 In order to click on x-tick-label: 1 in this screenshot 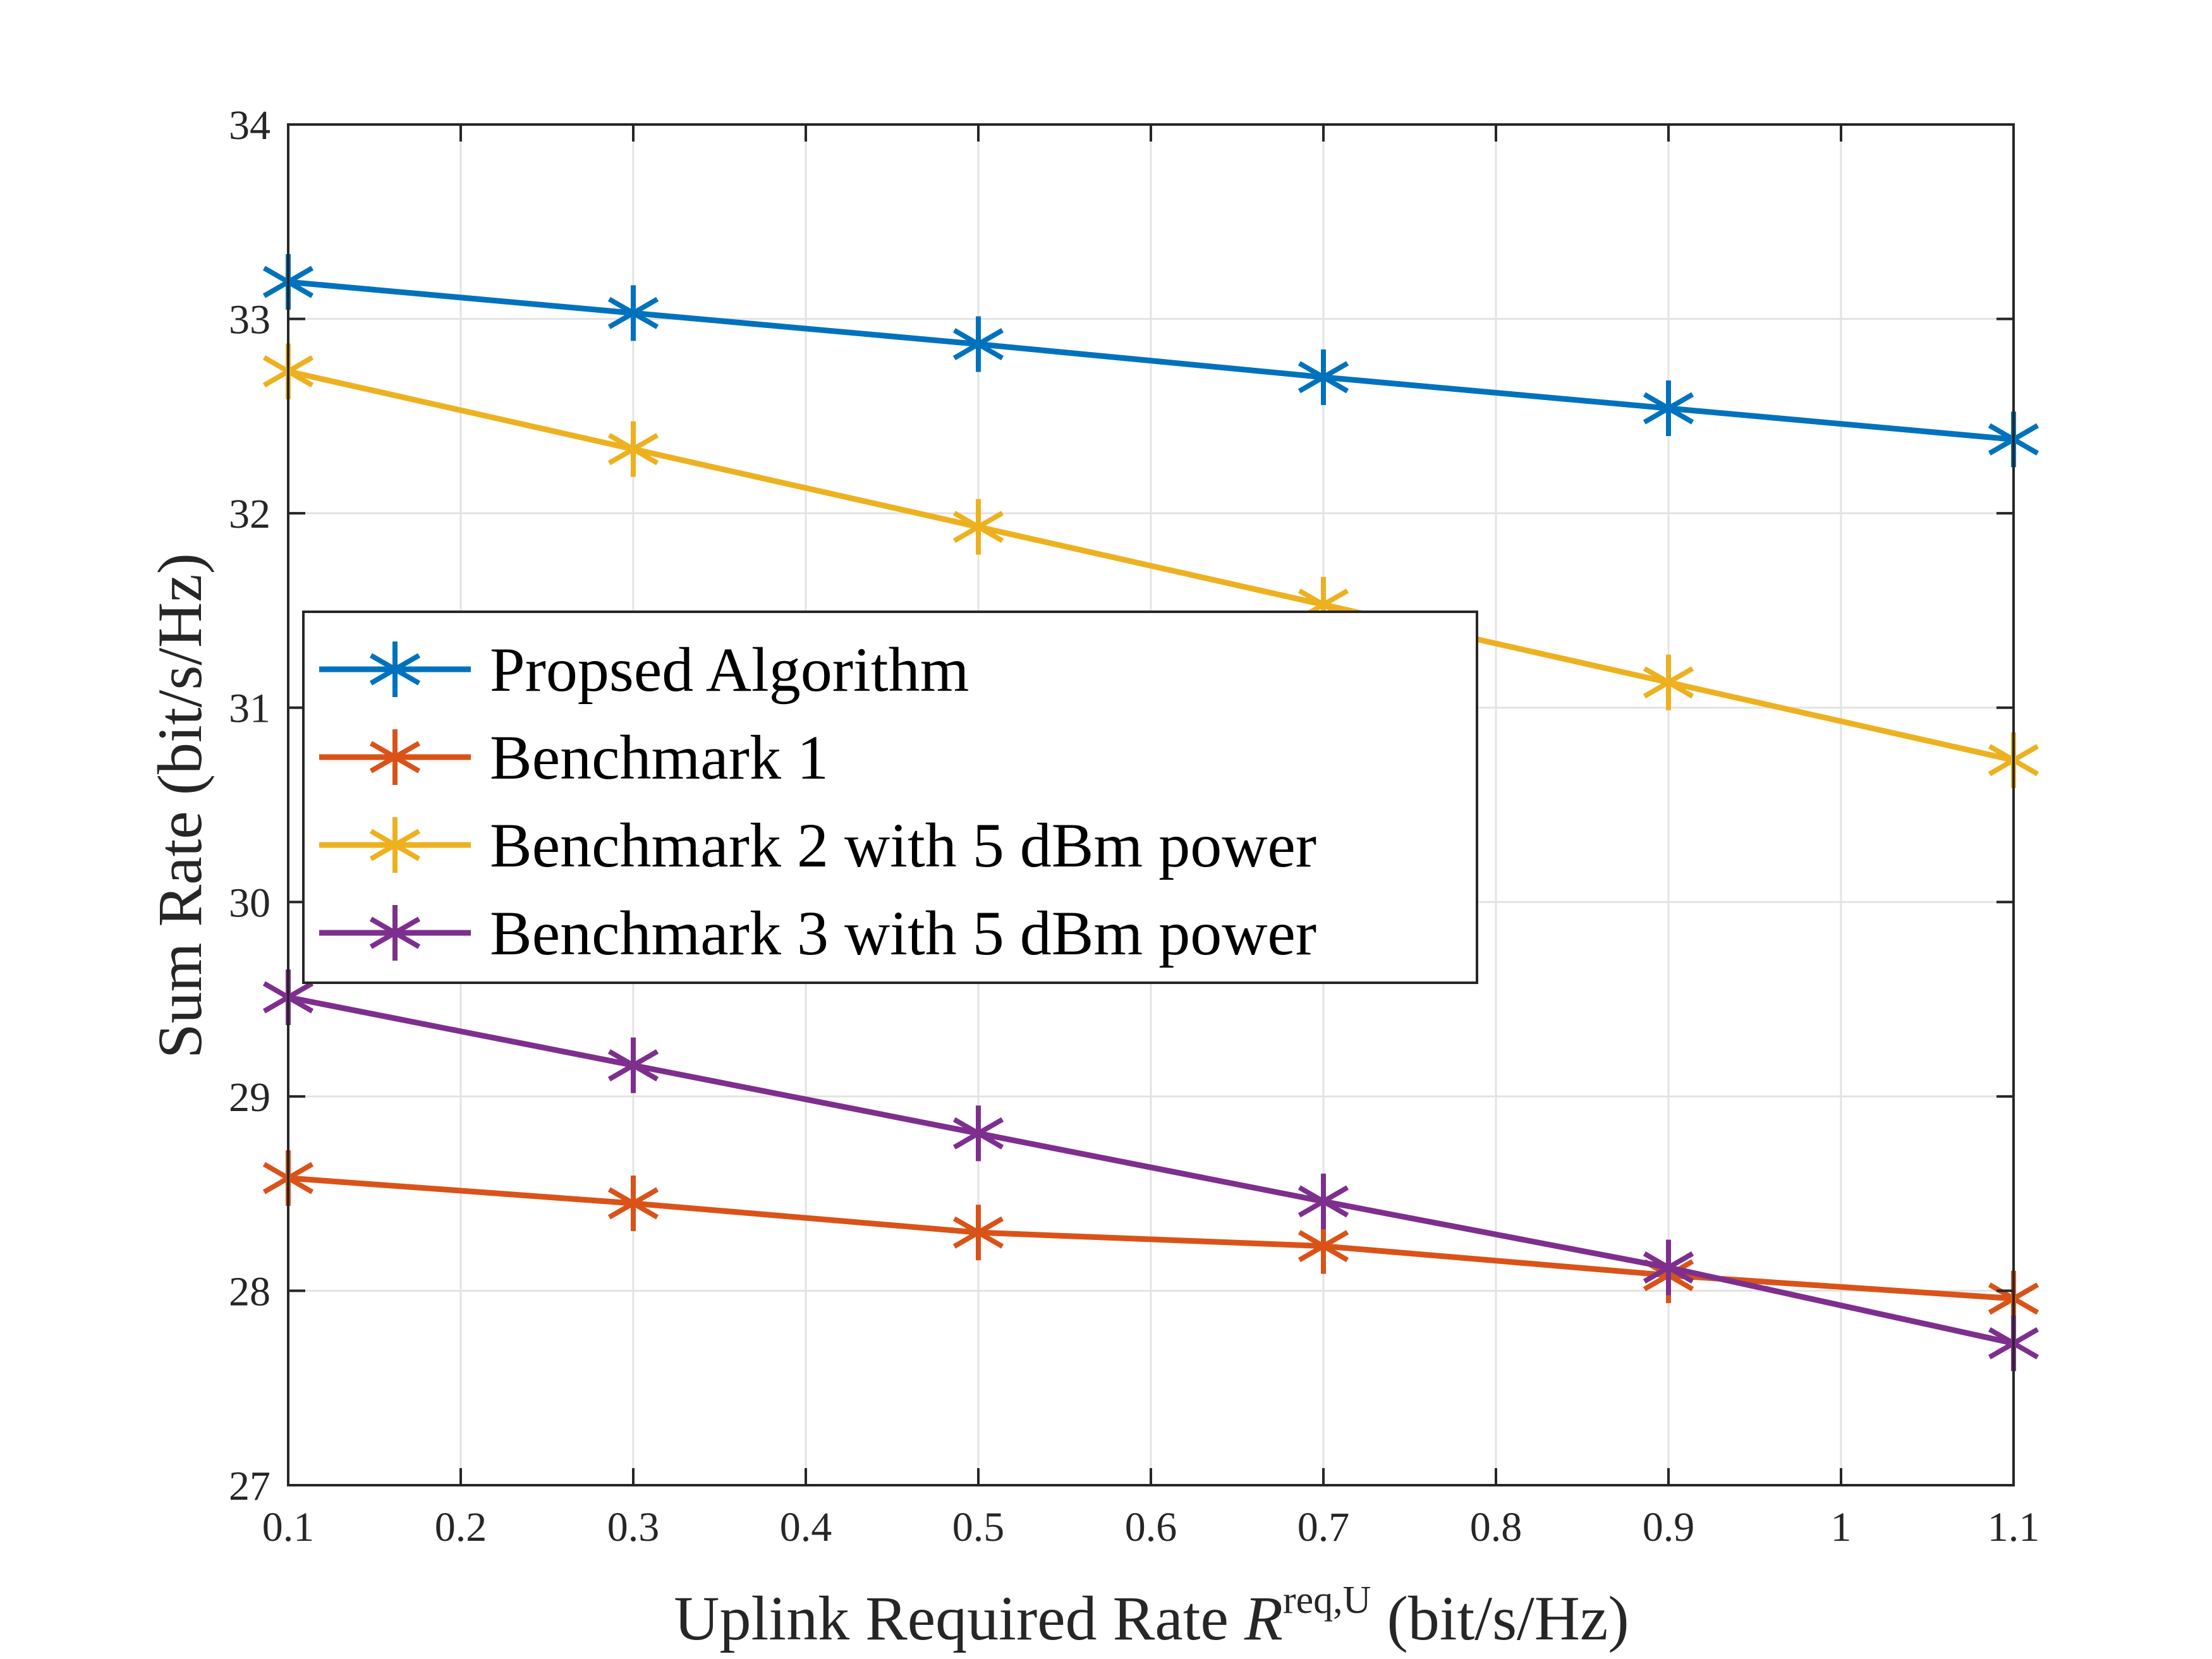, I will do `click(1841, 1527)`.